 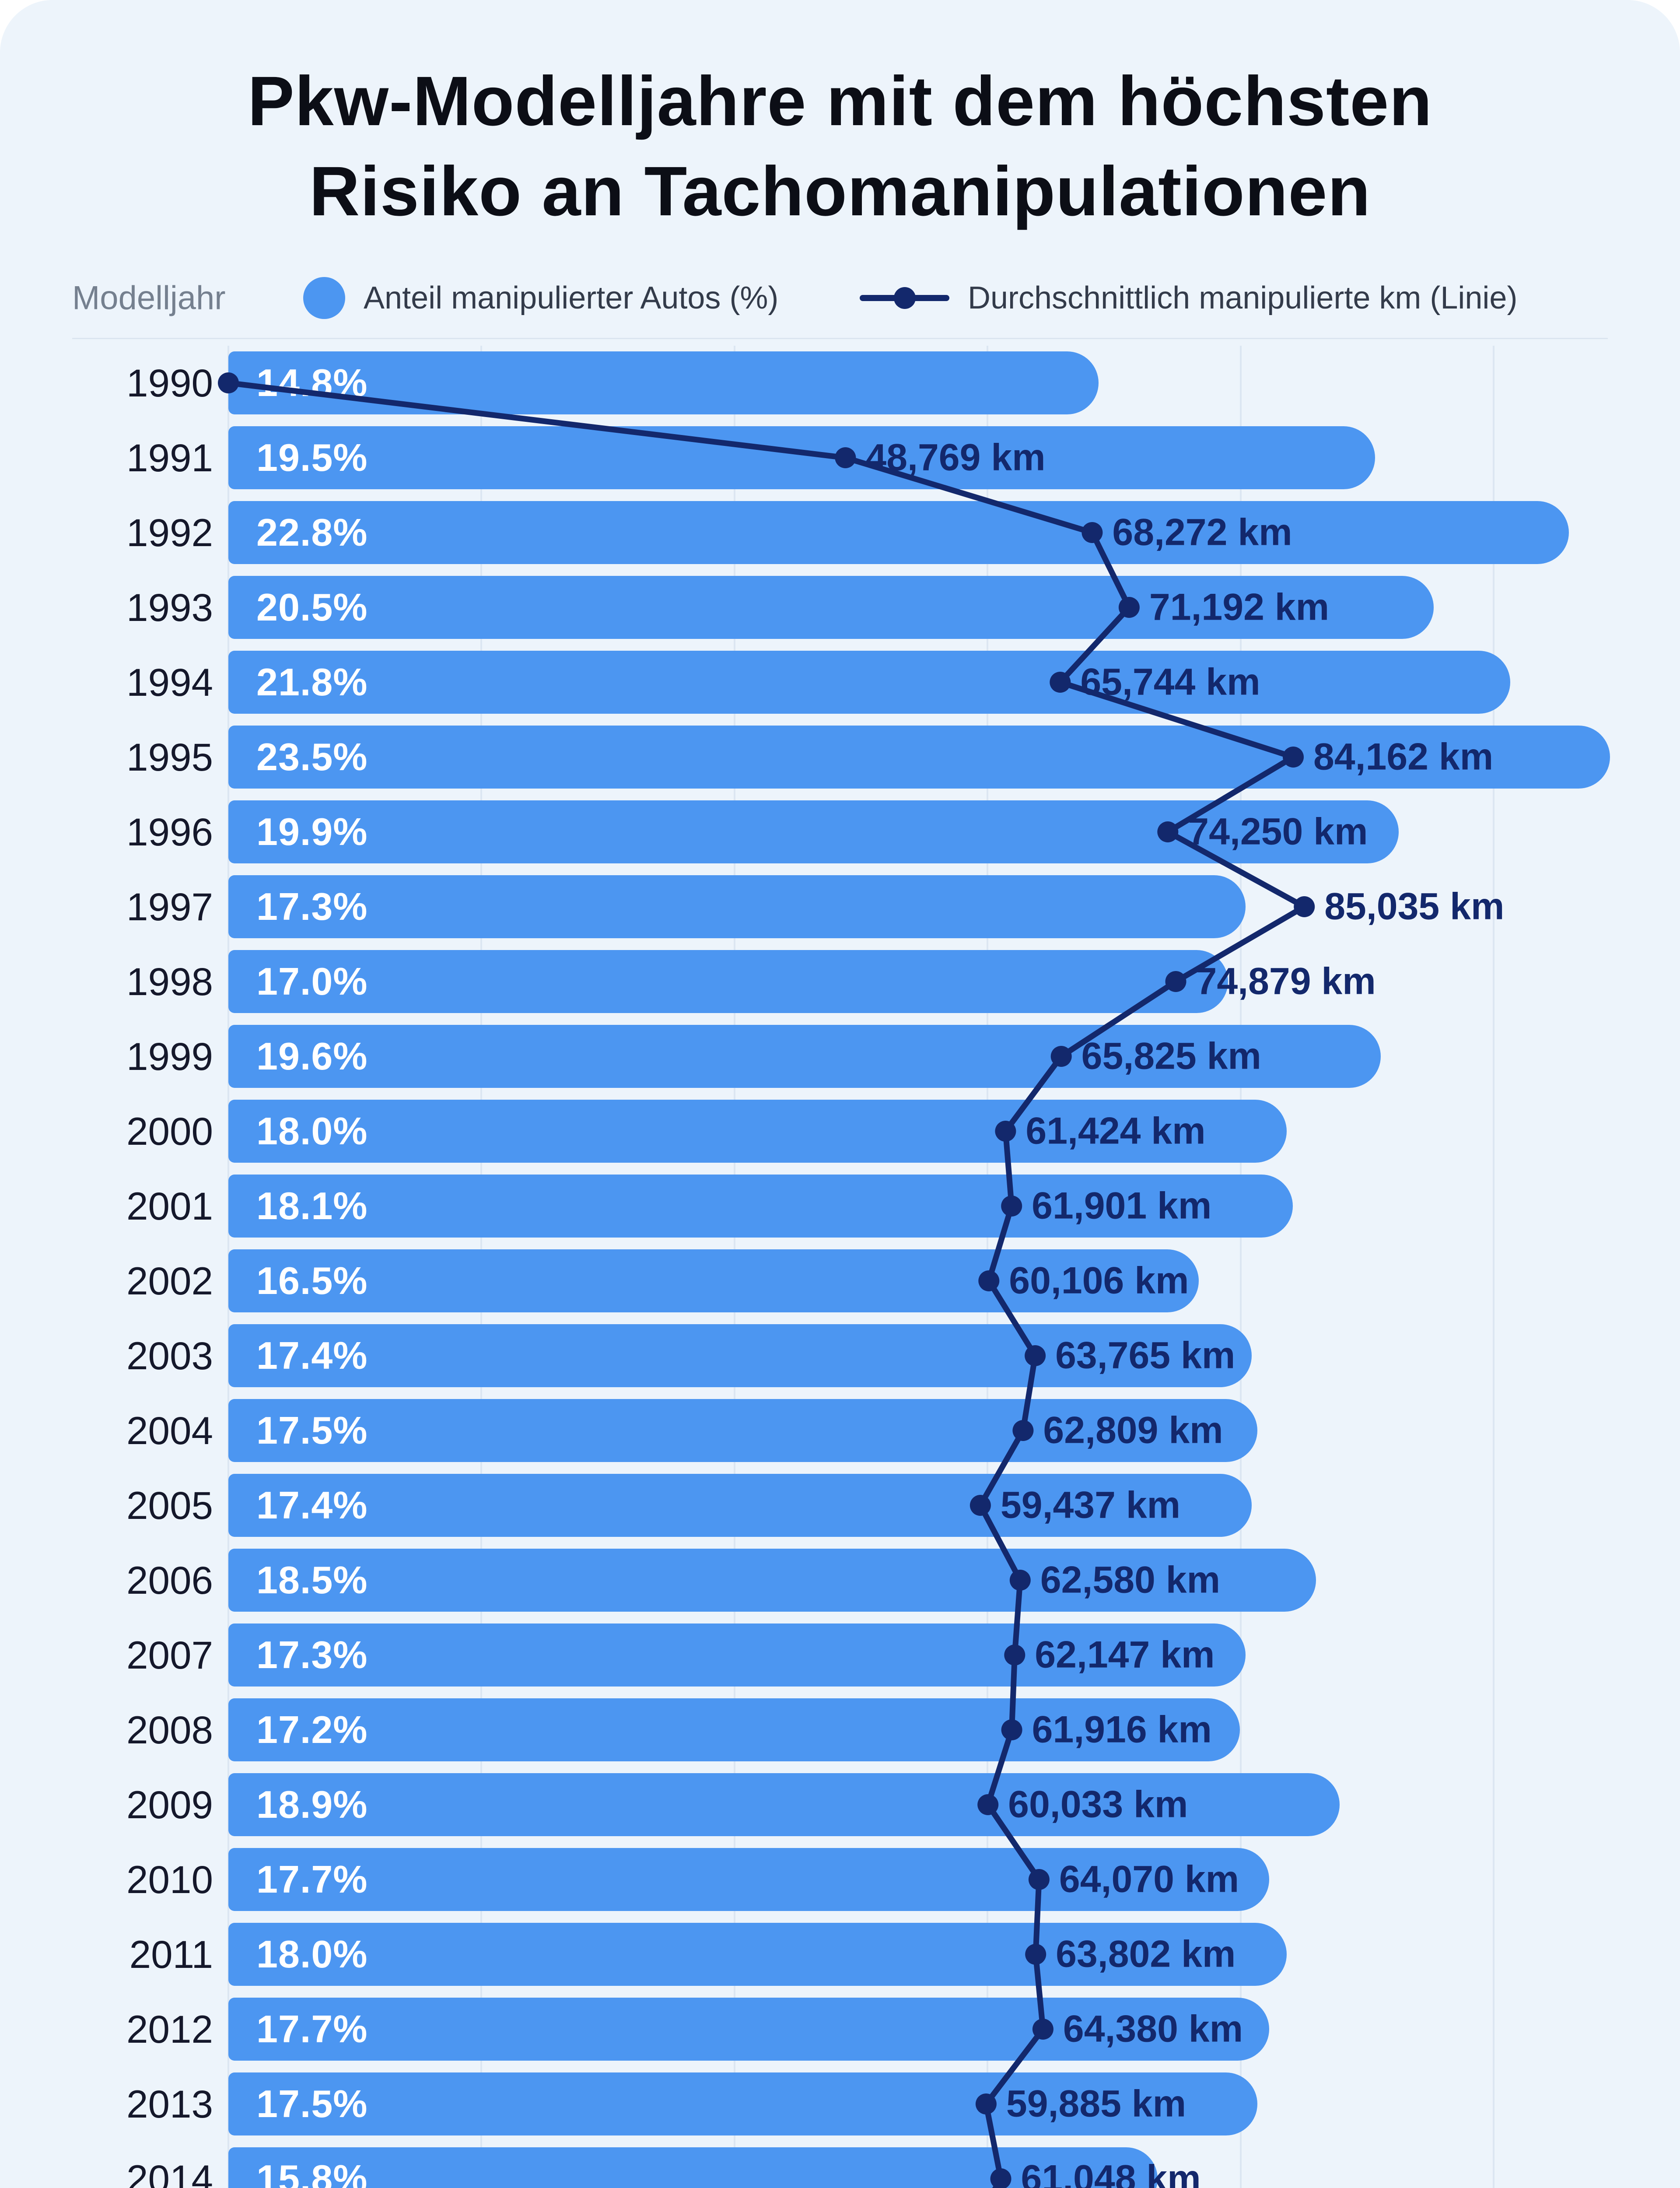 What do you see at coordinates (840, 1131) in the screenshot?
I see `chart-row: 2000 18.0%` at bounding box center [840, 1131].